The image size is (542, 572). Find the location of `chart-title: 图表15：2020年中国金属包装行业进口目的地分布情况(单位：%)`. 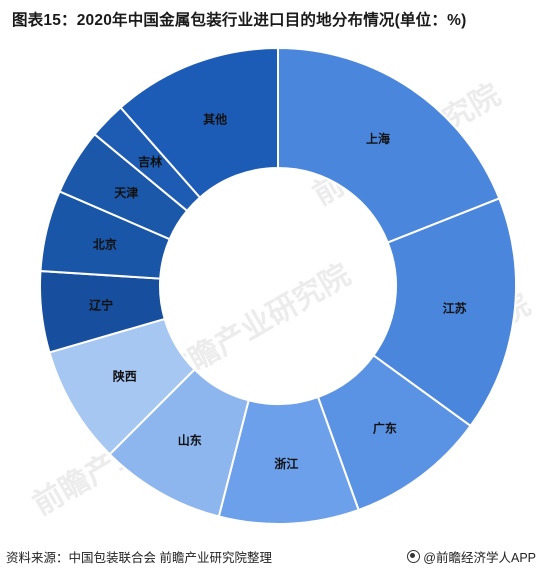

chart-title: 图表15：2020年中国金属包装行业进口目的地分布情况(单位：%) is located at coordinates (239, 20).